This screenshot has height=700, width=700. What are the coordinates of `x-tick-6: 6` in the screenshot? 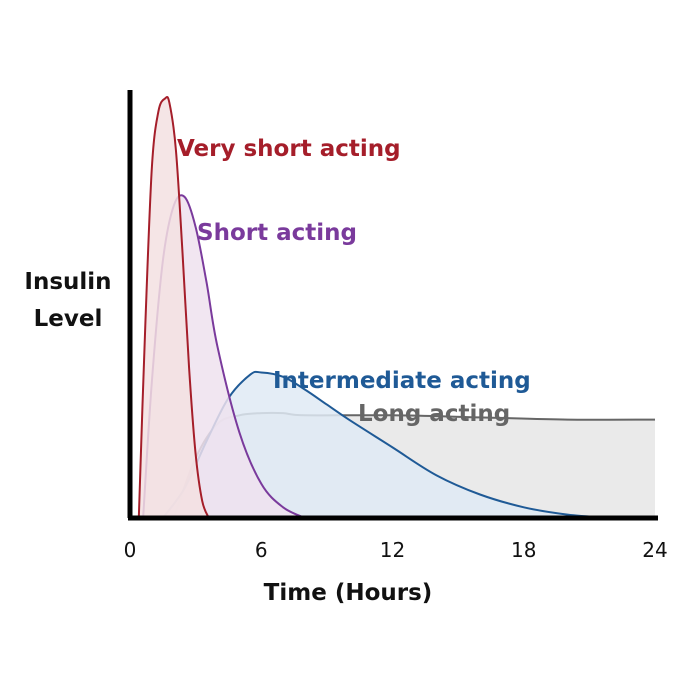 It's located at (261, 550).